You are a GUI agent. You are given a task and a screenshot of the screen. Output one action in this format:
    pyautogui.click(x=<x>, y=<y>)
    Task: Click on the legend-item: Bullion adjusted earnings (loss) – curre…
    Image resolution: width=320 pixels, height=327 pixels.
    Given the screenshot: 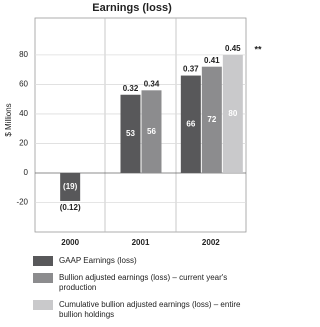 What is the action you would take?
    pyautogui.click(x=145, y=283)
    